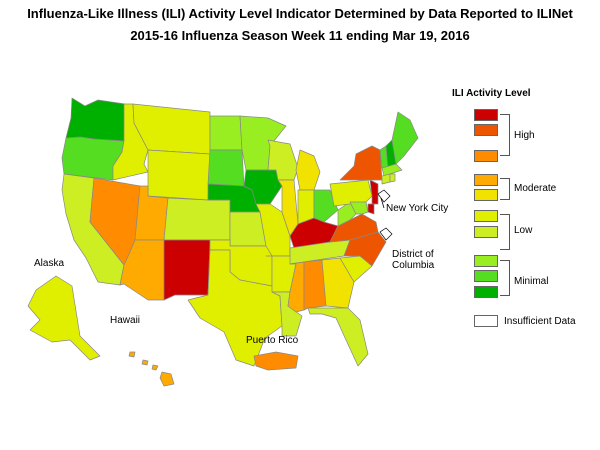 The height and width of the screenshot is (450, 600). What do you see at coordinates (308, 170) in the screenshot?
I see `state-mi` at bounding box center [308, 170].